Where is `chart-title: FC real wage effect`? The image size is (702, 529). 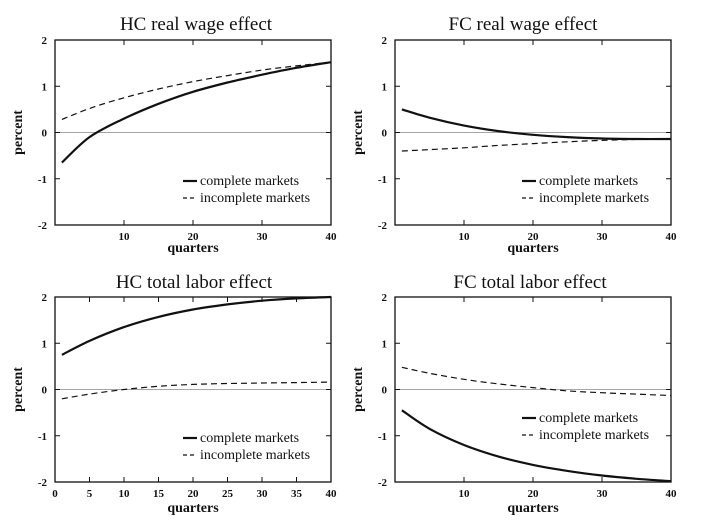
chart-title: FC real wage effect is located at coordinates (524, 24).